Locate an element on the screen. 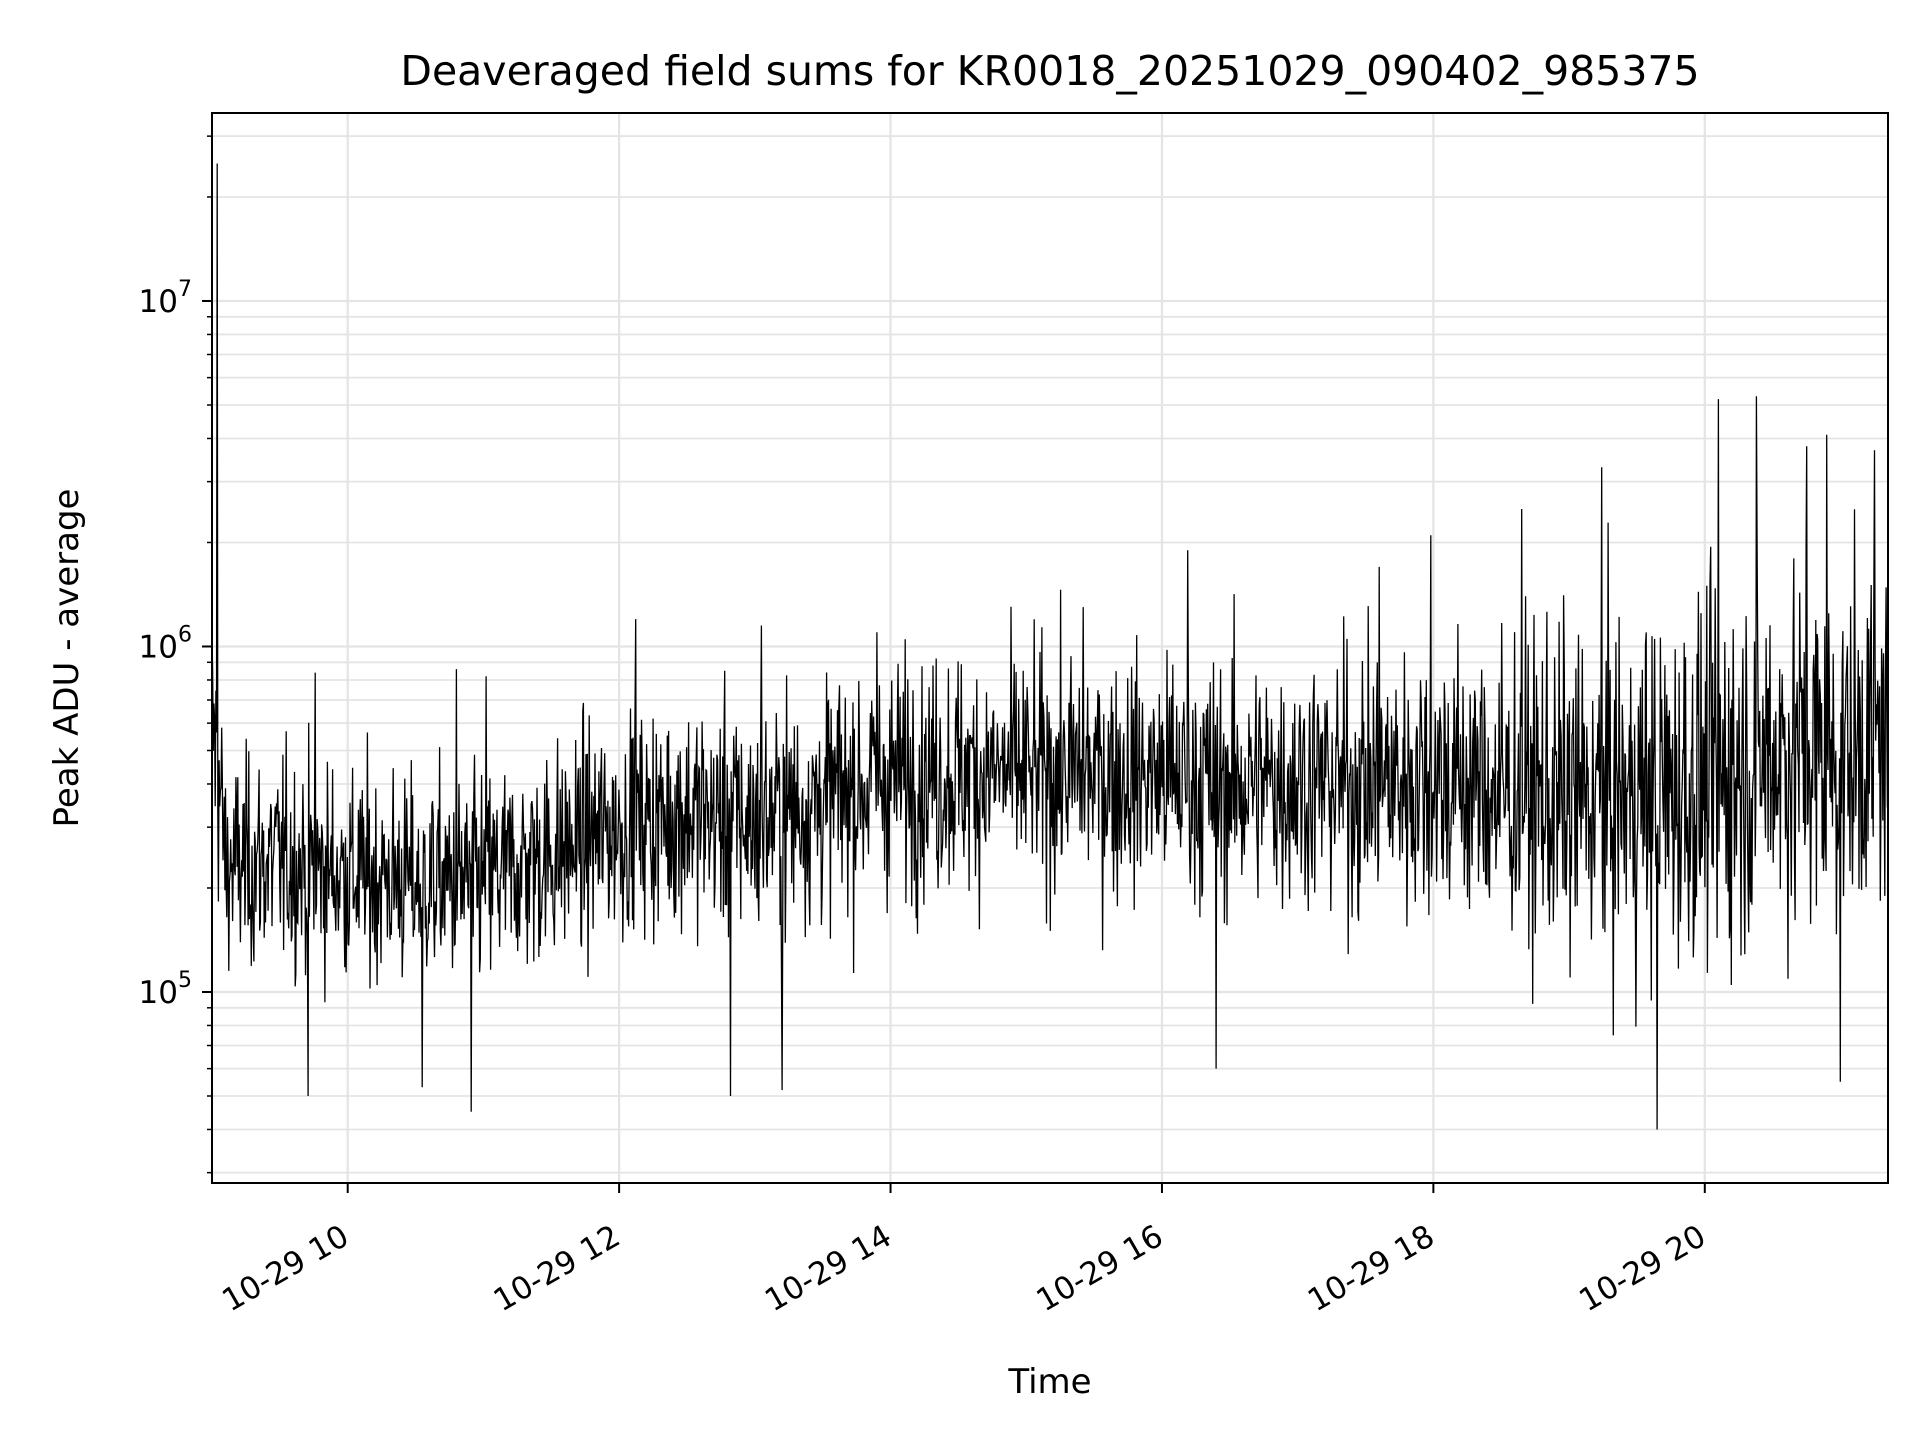 The width and height of the screenshot is (1920, 1445). y-tick-label: 10⁵ is located at coordinates (165, 989).